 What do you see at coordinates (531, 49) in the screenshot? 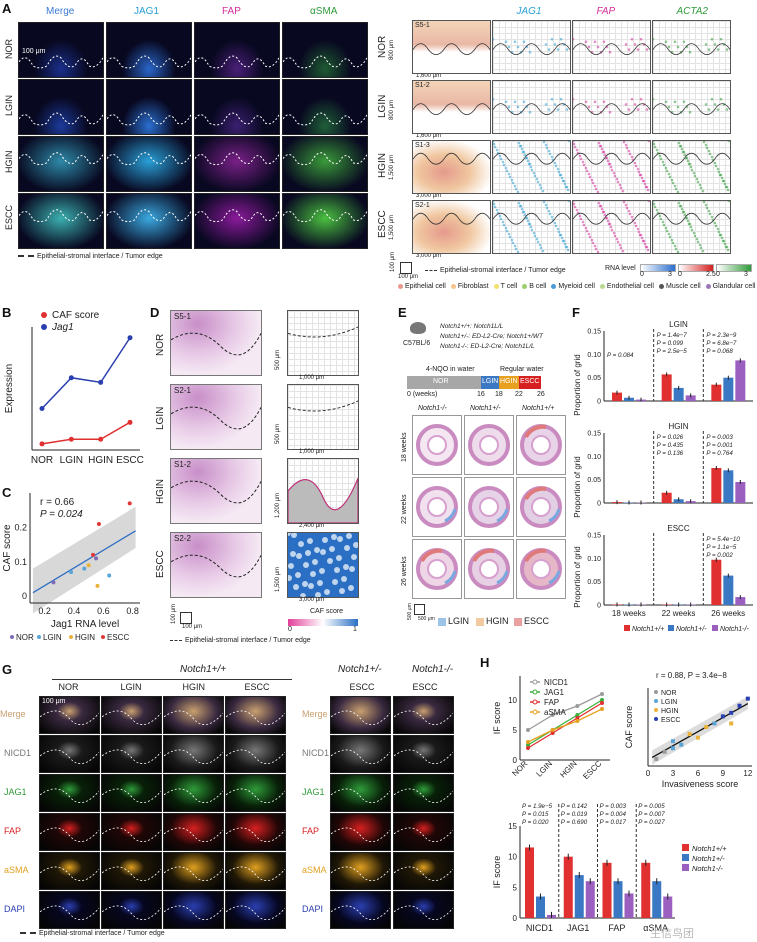
I see `tissue-outline` at bounding box center [531, 49].